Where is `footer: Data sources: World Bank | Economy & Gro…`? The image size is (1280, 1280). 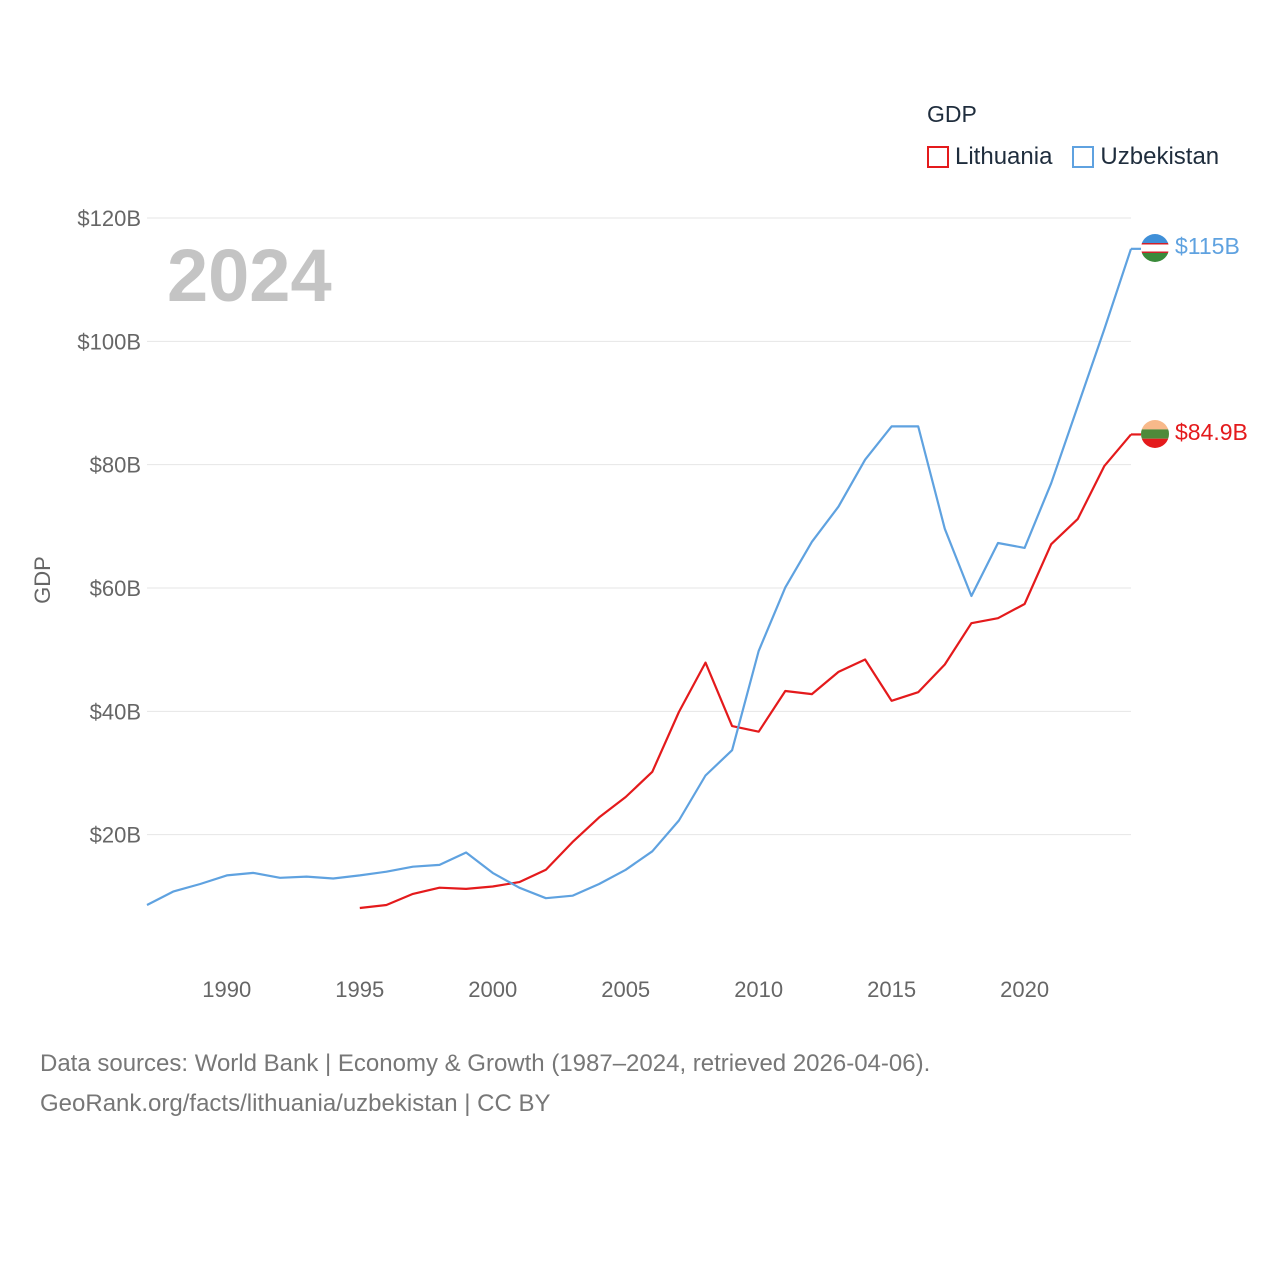 footer: Data sources: World Bank | Economy & Gro… is located at coordinates (485, 1084).